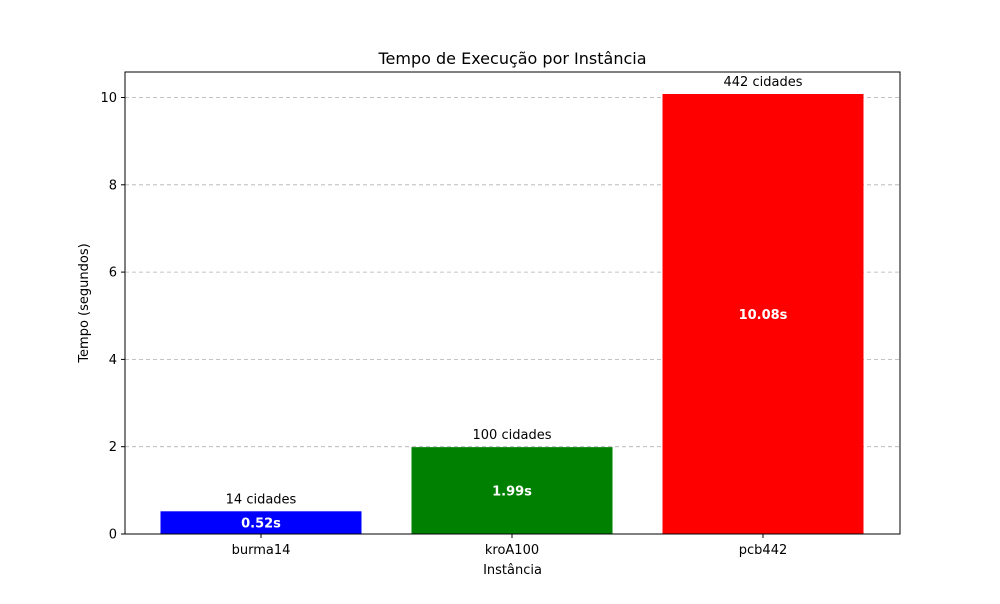 This screenshot has width=1000, height=604. I want to click on bar-value-label: 10.08s, so click(763, 315).